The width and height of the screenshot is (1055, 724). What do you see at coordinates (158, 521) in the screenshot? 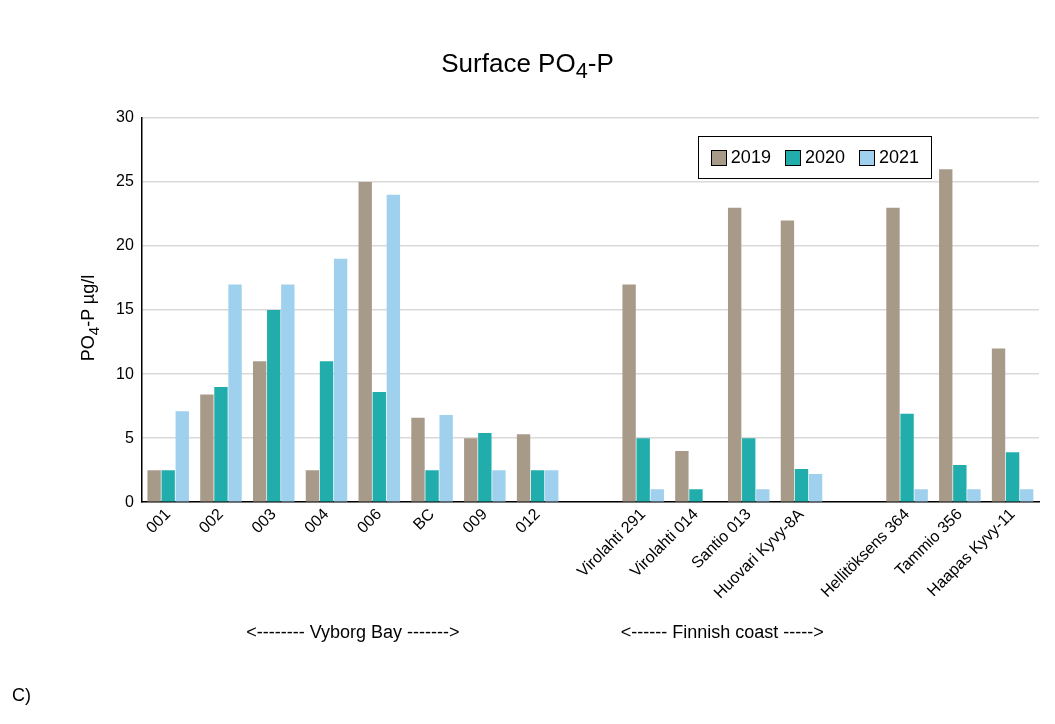
I see `x-tick-label: 001` at bounding box center [158, 521].